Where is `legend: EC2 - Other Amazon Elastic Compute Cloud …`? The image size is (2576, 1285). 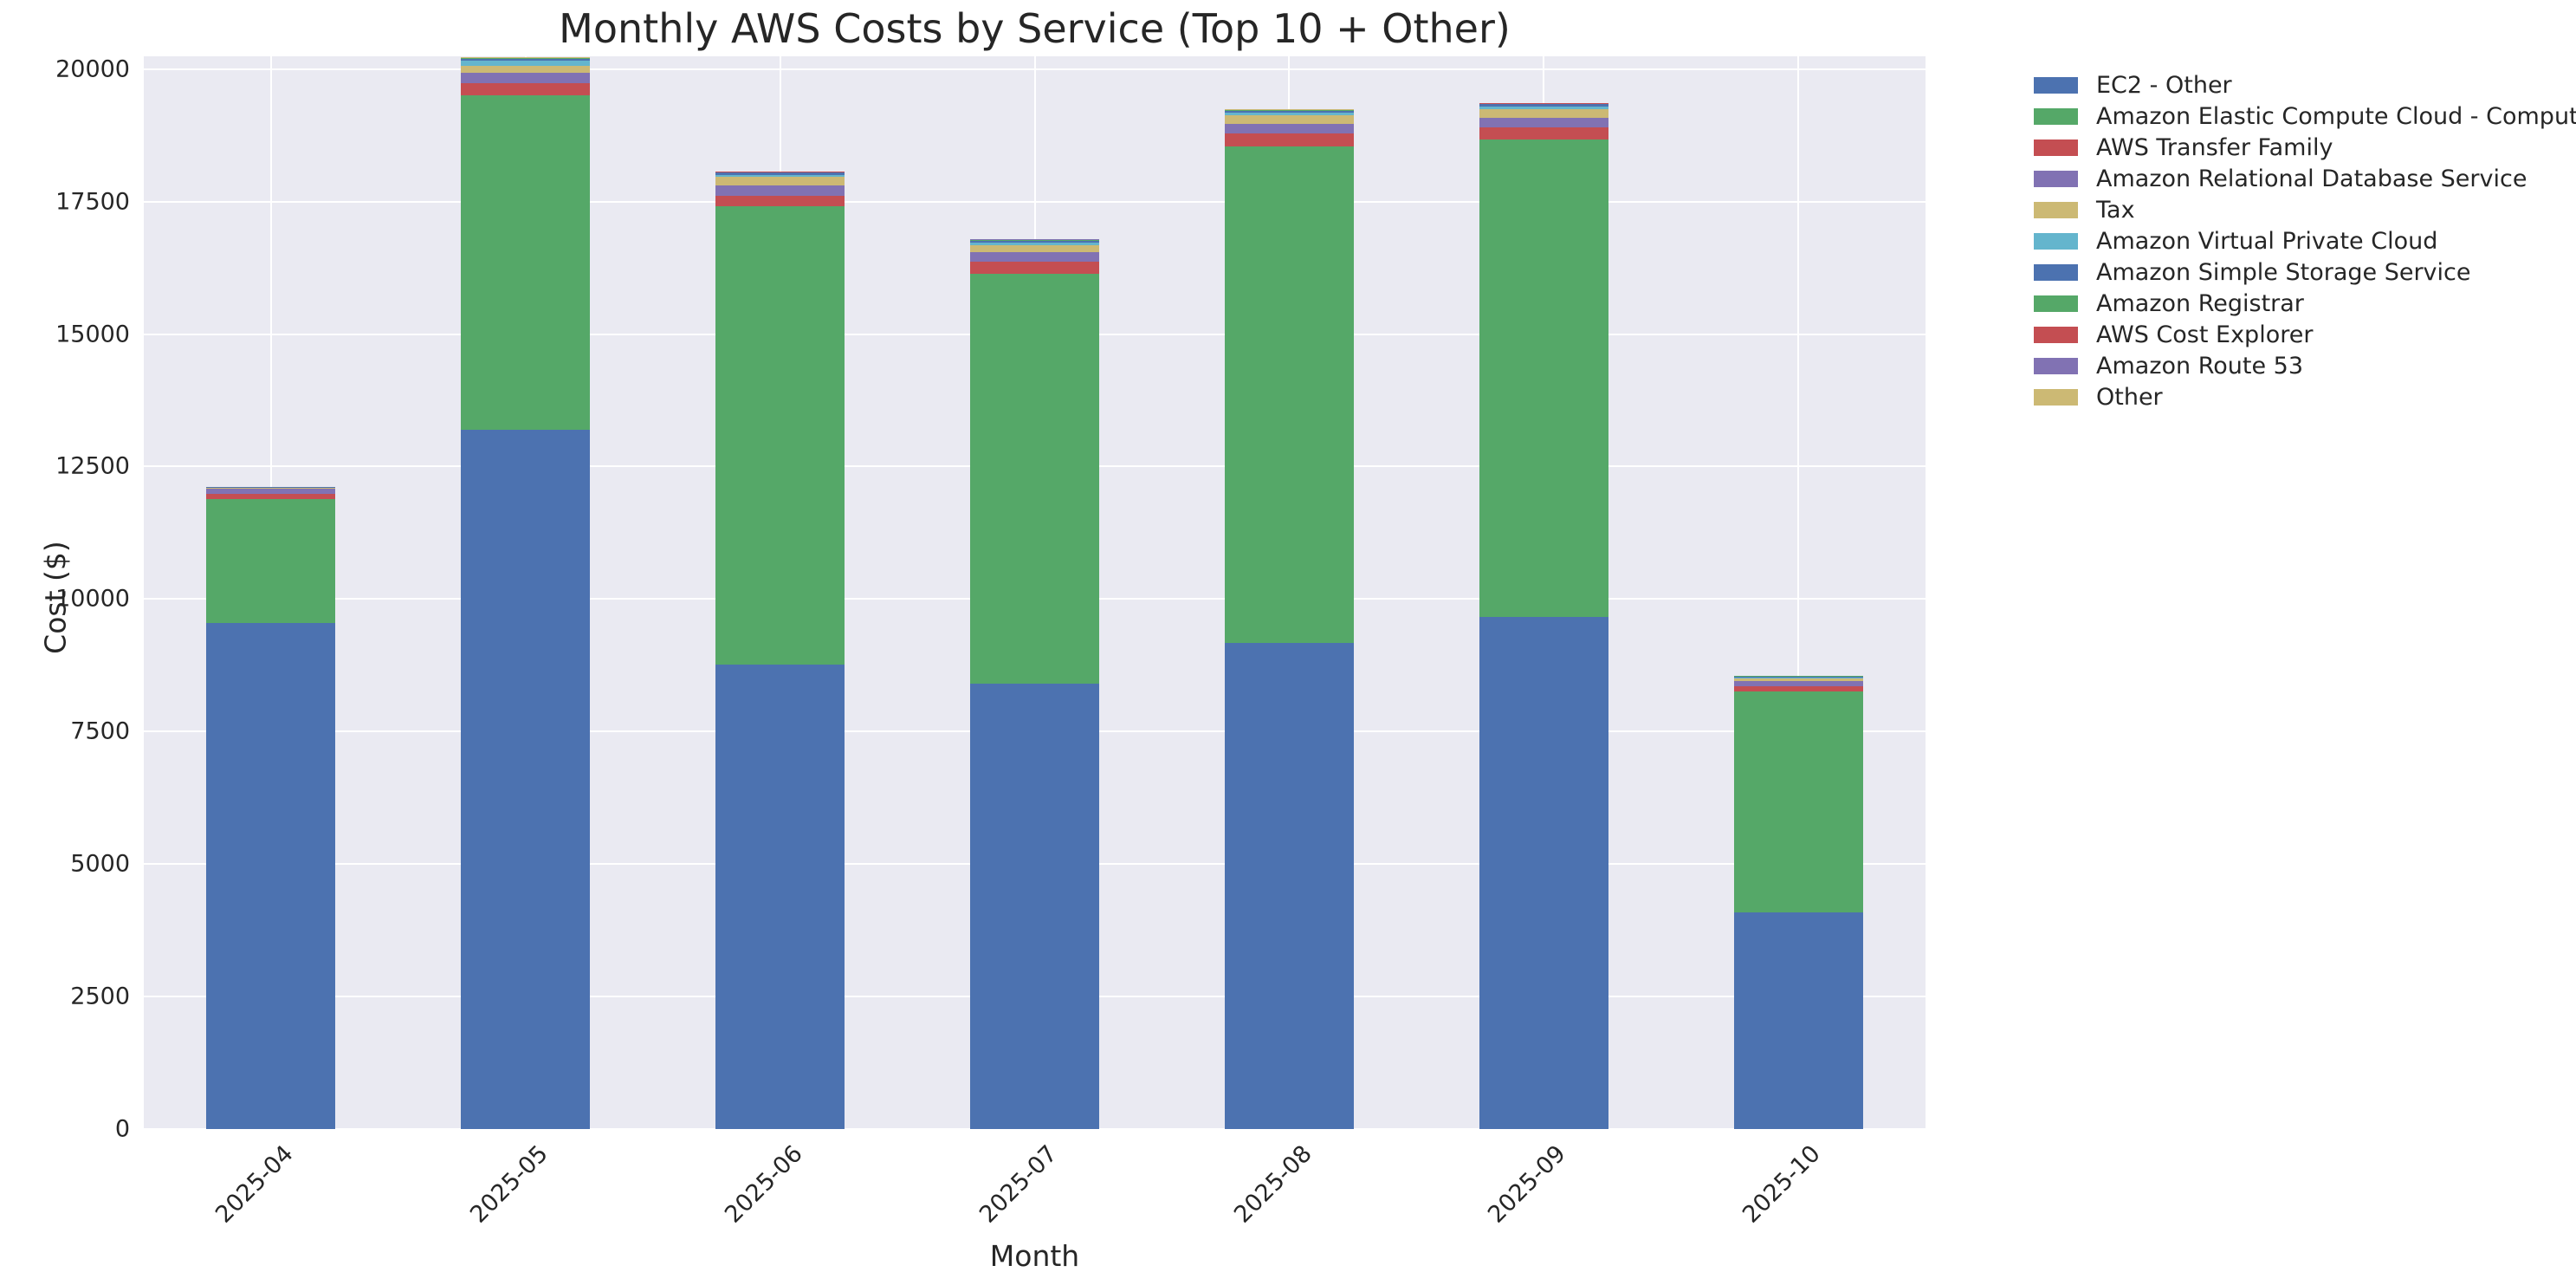
legend: EC2 - Other Amazon Elastic Compute Cloud … is located at coordinates (2305, 246).